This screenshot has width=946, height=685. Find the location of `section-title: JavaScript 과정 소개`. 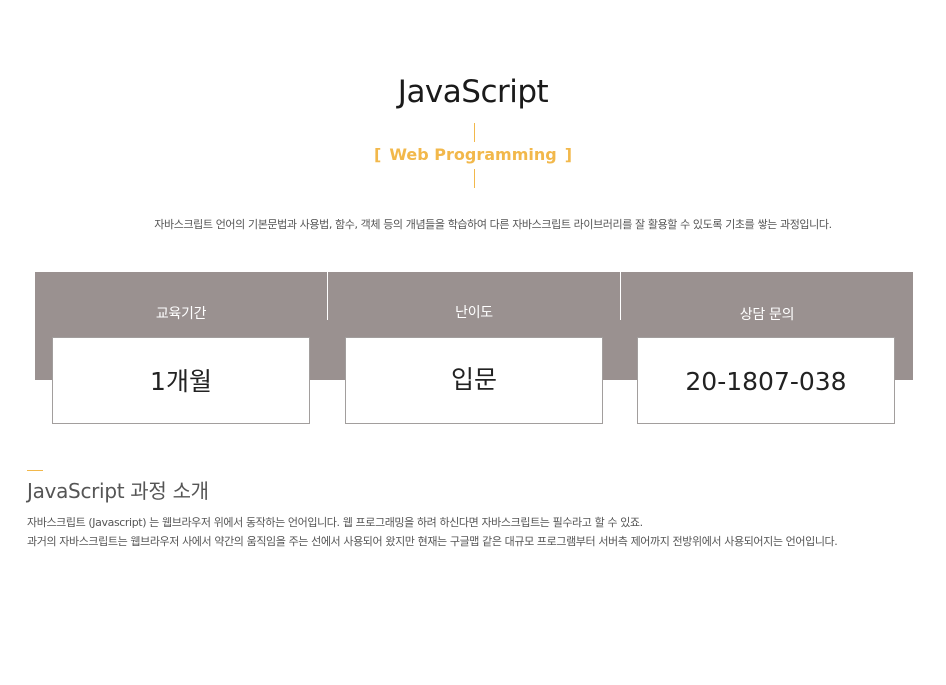

section-title: JavaScript 과정 소개 is located at coordinates (118, 491).